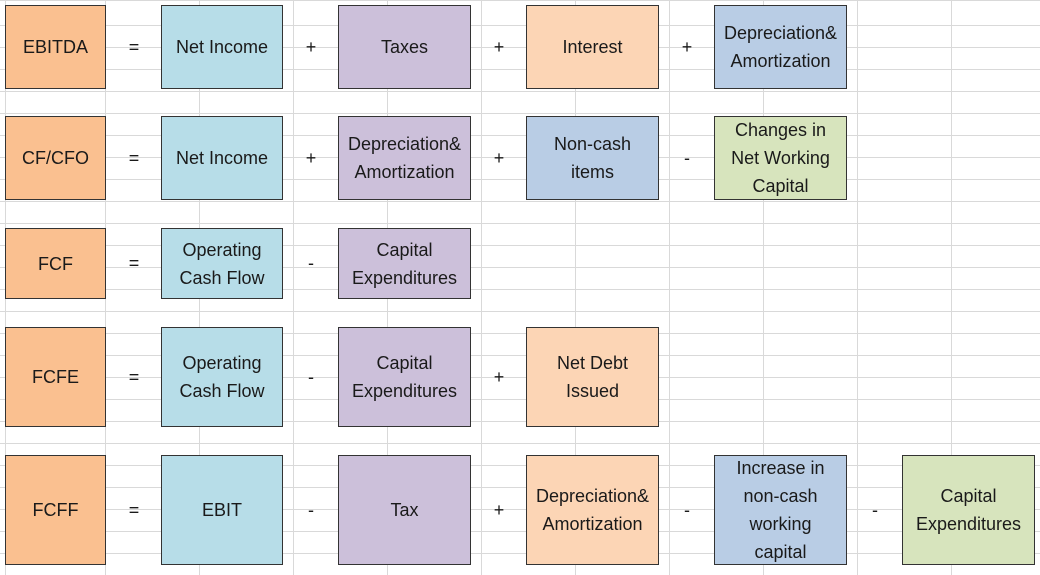 The image size is (1040, 575). I want to click on formula-label-fcfe: FCFE, so click(55, 377).